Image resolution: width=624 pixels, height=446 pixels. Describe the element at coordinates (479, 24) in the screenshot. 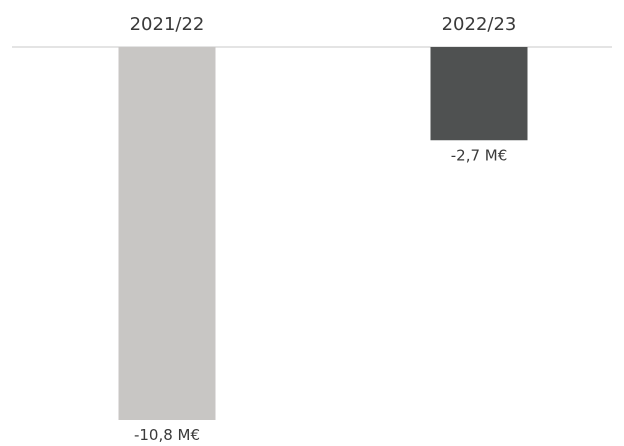

I see `category-label: 2022/23` at that location.